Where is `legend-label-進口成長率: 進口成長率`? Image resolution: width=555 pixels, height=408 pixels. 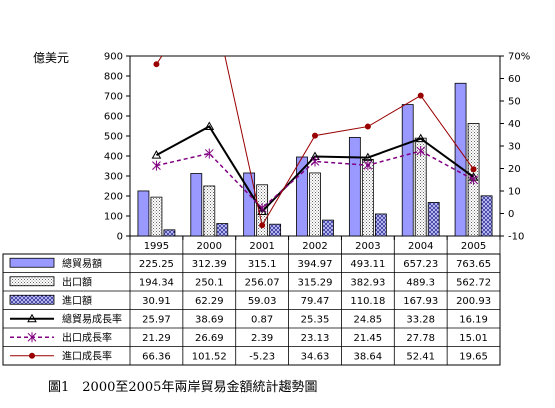
legend-label-進口成長率: 進口成長率 is located at coordinates (87, 355).